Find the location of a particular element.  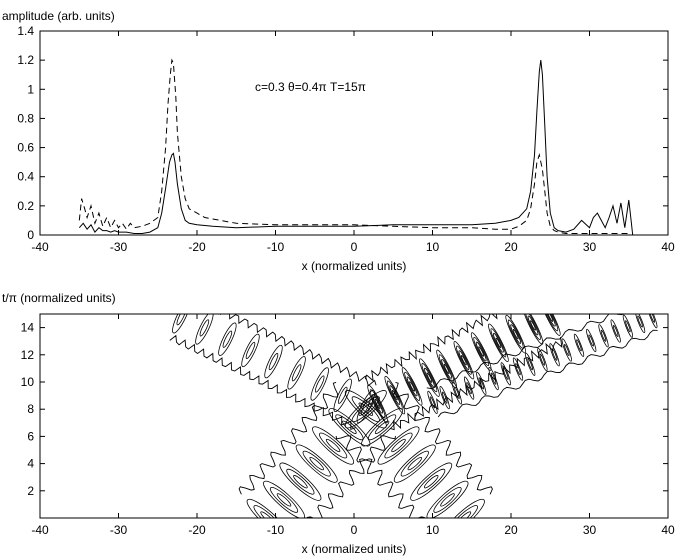

y-tick-label: 8 is located at coordinates (30, 409).